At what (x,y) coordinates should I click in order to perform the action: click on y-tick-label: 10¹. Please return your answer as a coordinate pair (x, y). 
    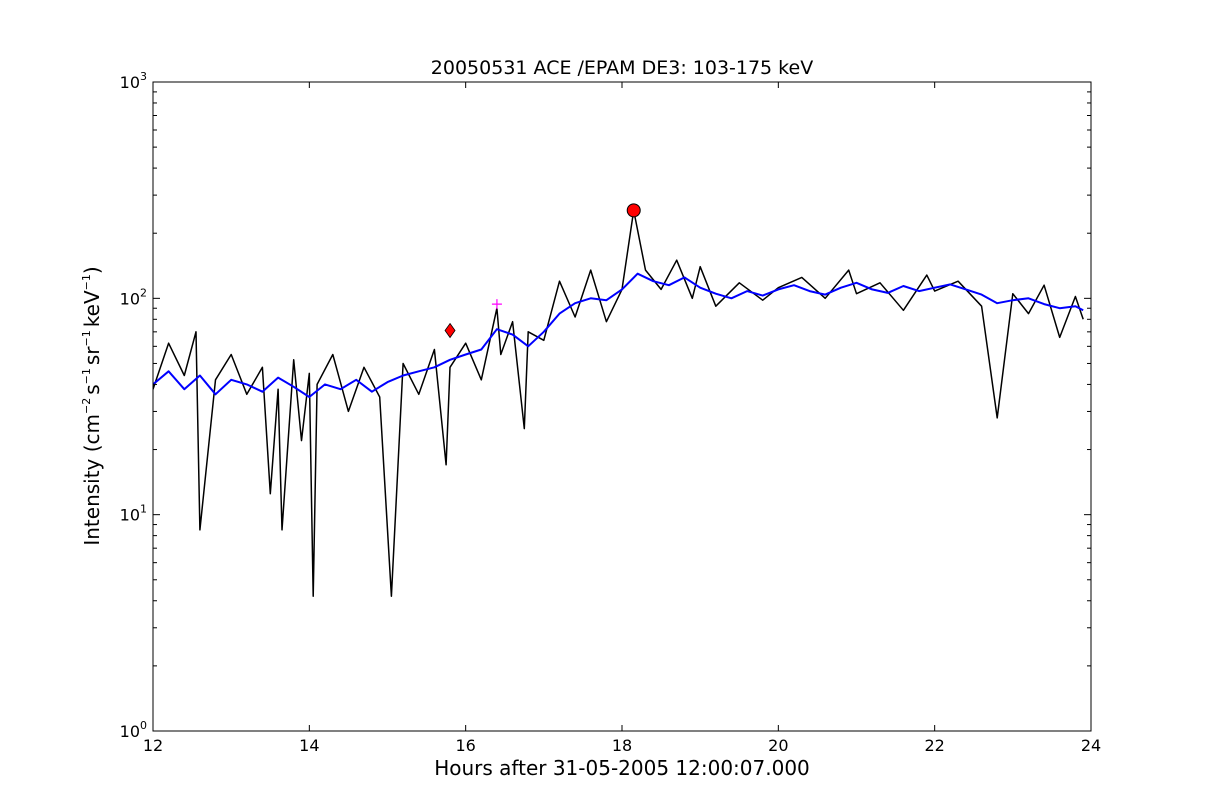
    Looking at the image, I should click on (133, 514).